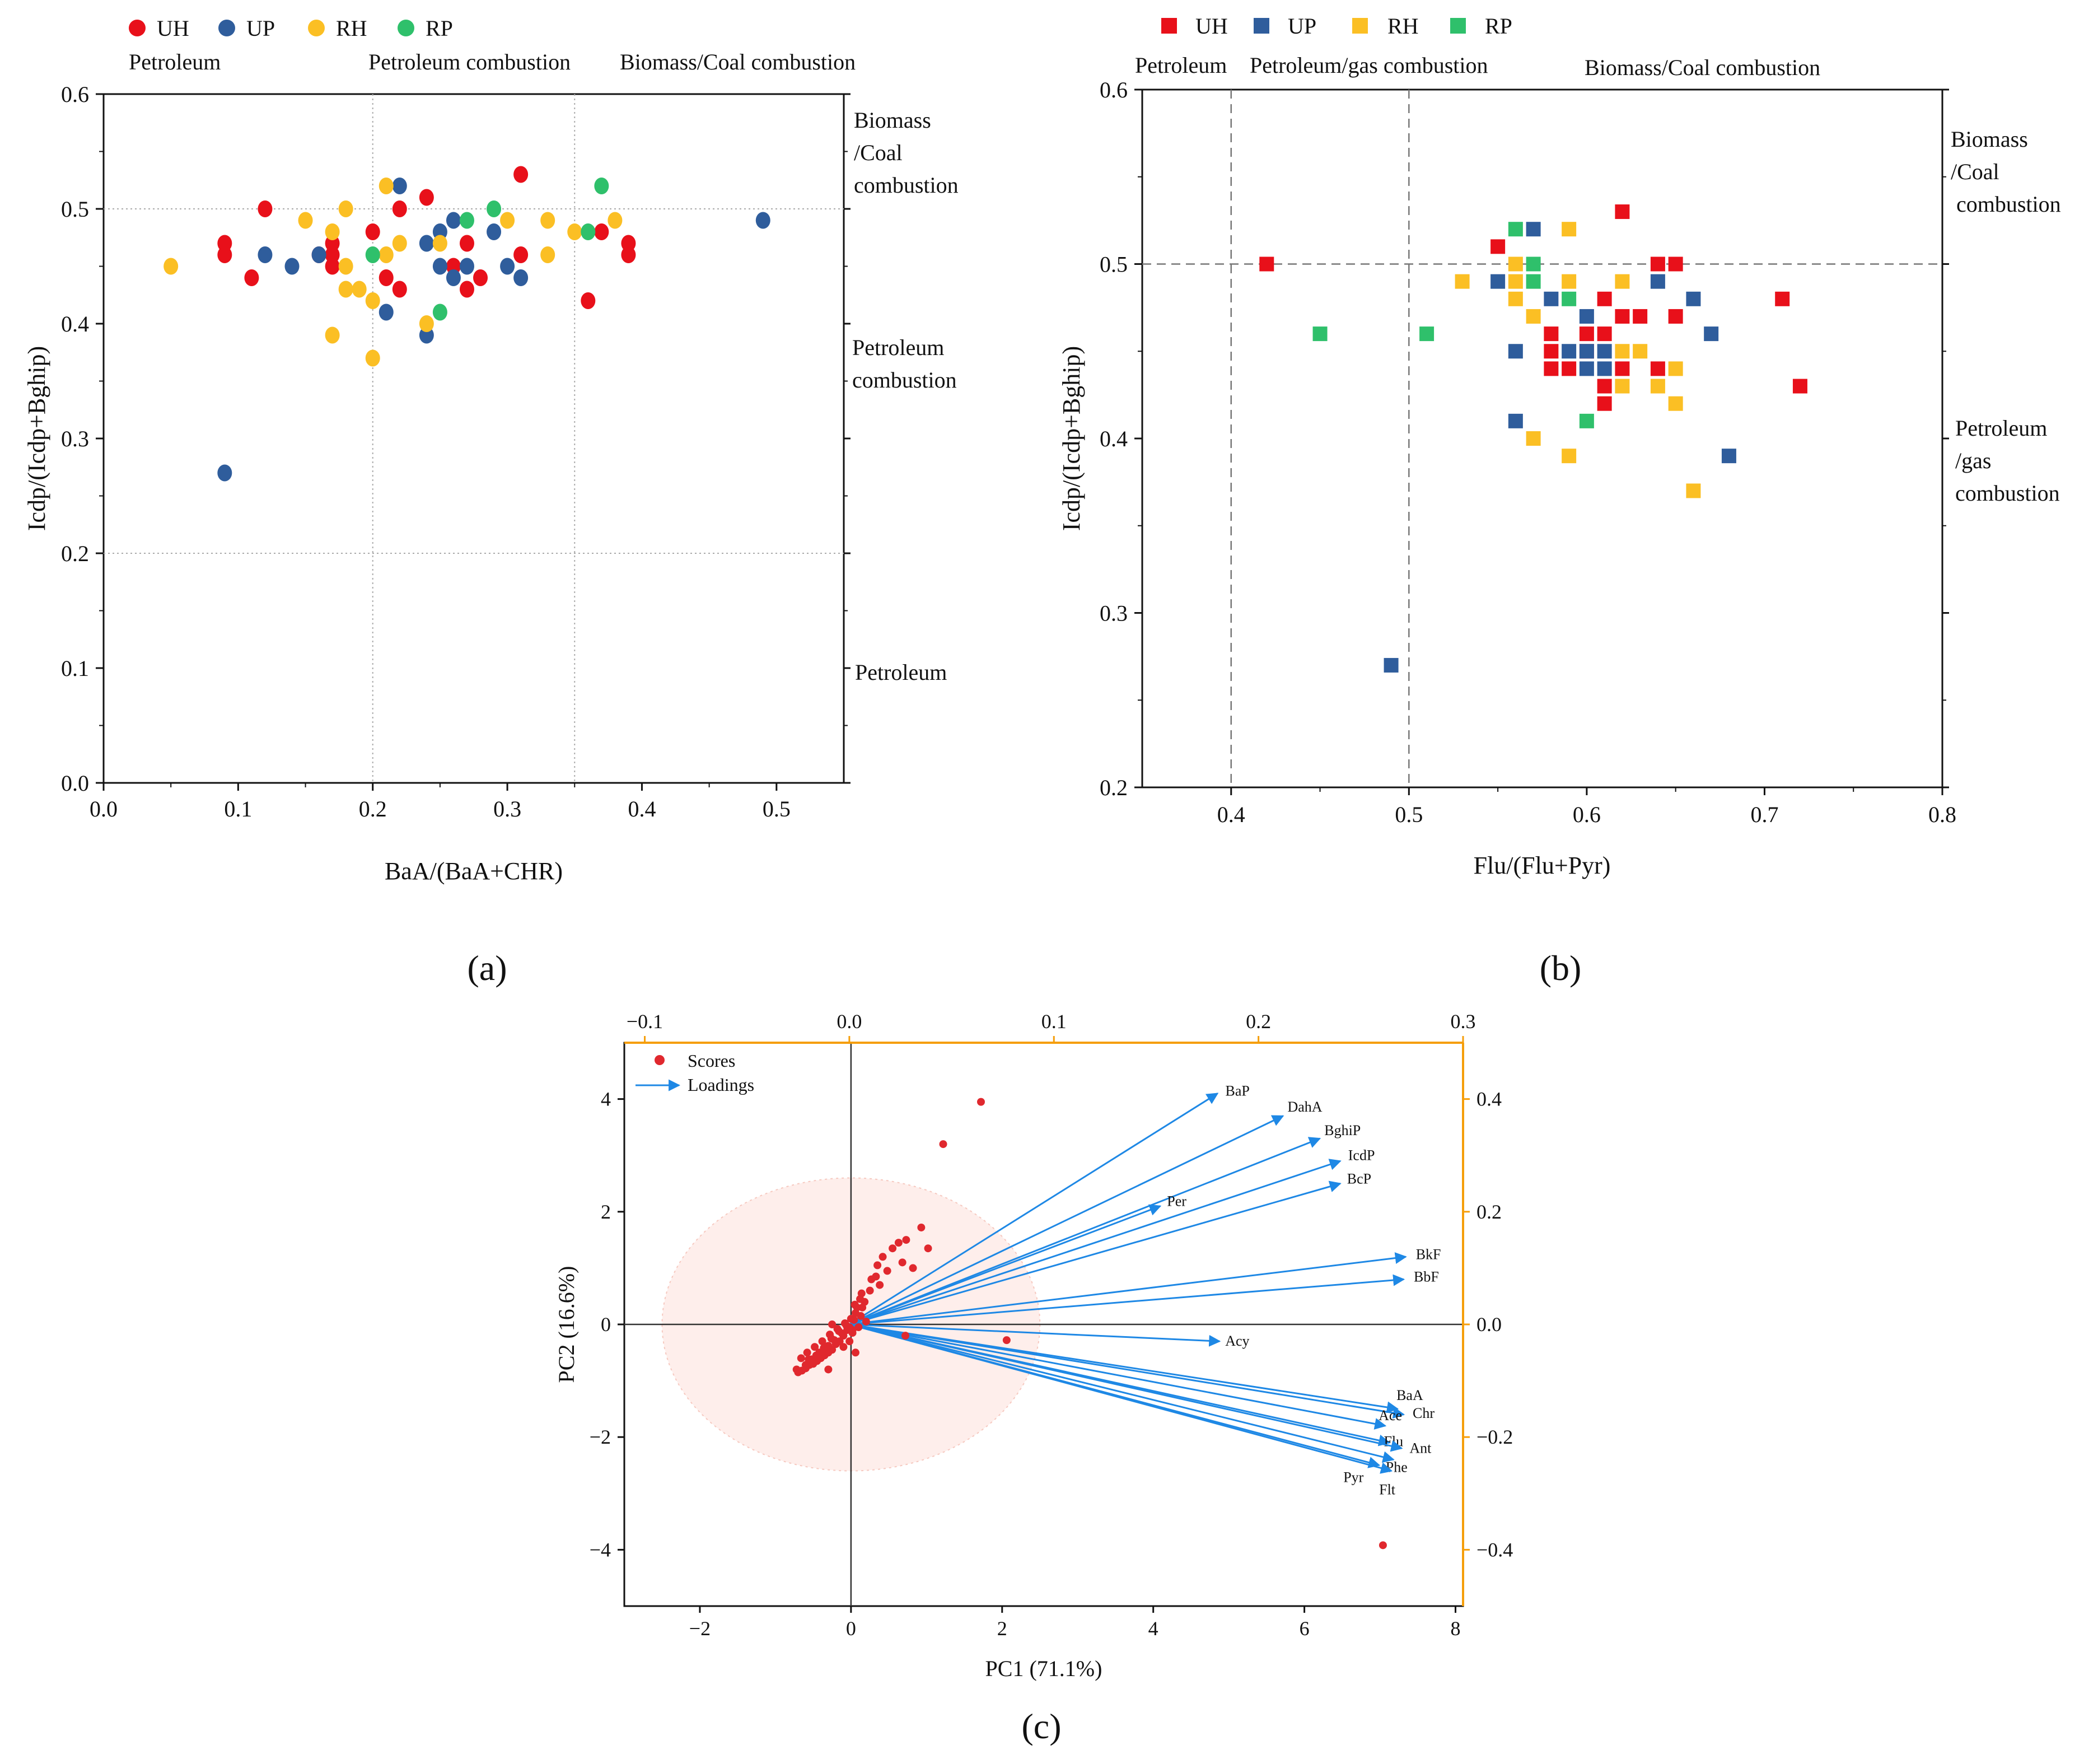 The width and height of the screenshot is (2084, 1764). What do you see at coordinates (2007, 493) in the screenshot?
I see `zone-b-right-petgas-line3: combustion` at bounding box center [2007, 493].